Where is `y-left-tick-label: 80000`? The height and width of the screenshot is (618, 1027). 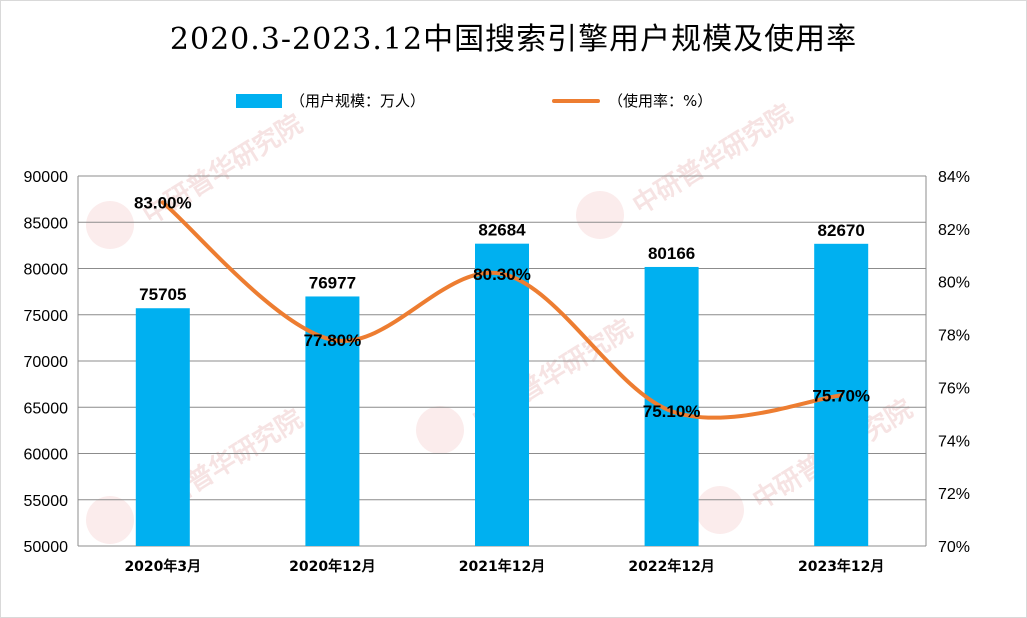
y-left-tick-label: 80000 is located at coordinates (46, 270).